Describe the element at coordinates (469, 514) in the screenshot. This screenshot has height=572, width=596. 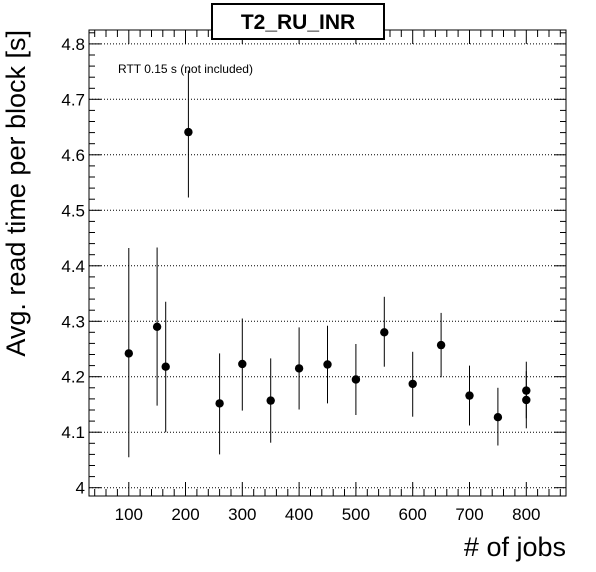
I see `x-tick-label: 700` at that location.